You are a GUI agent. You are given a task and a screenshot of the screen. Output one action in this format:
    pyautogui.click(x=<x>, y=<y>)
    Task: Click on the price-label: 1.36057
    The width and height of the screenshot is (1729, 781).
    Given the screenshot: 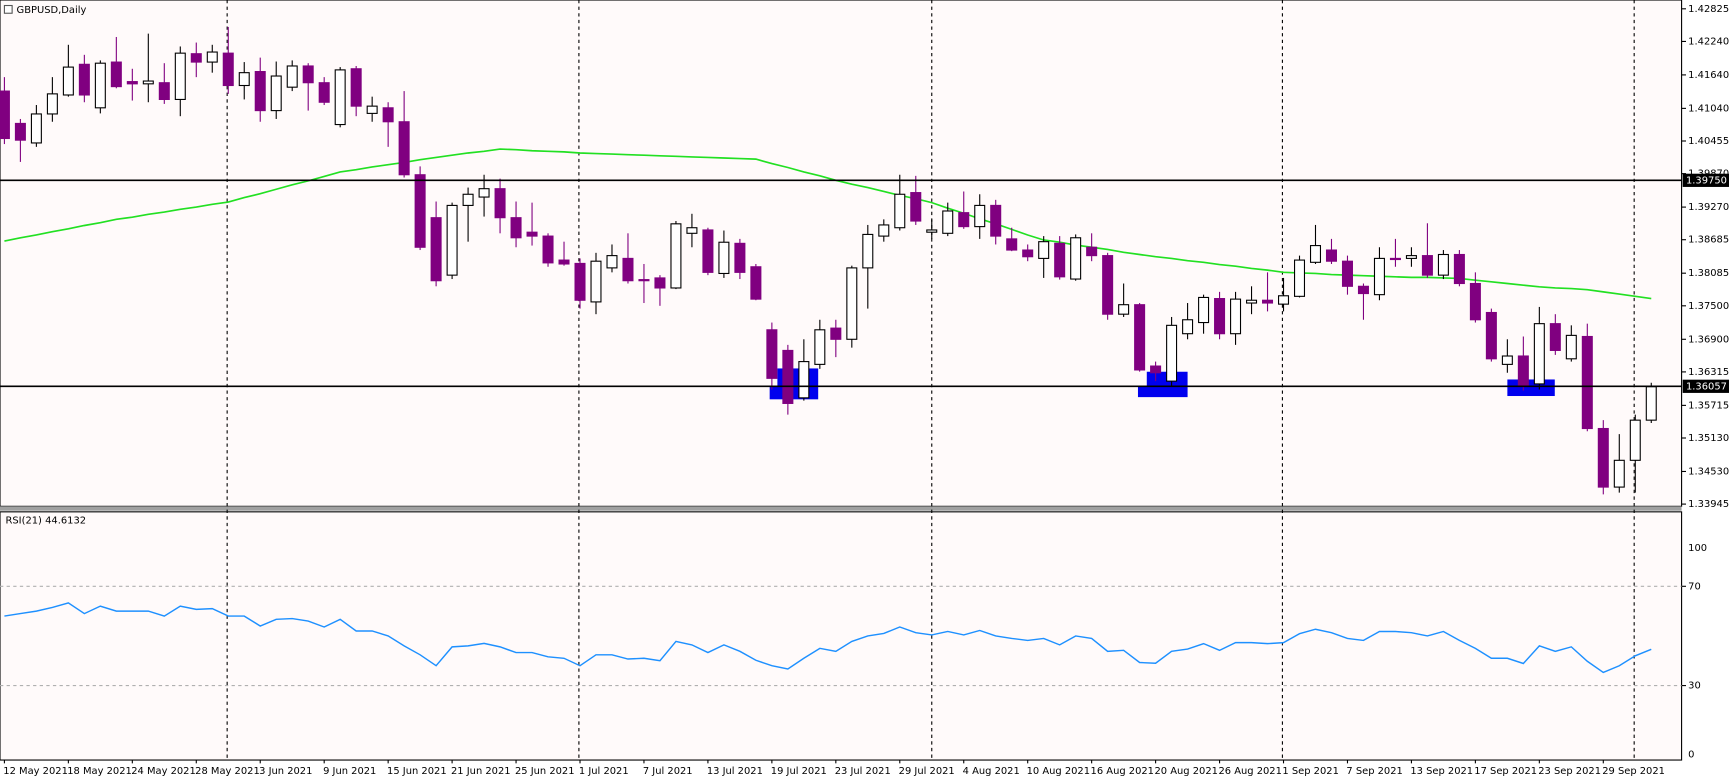 What is the action you would take?
    pyautogui.click(x=1706, y=386)
    